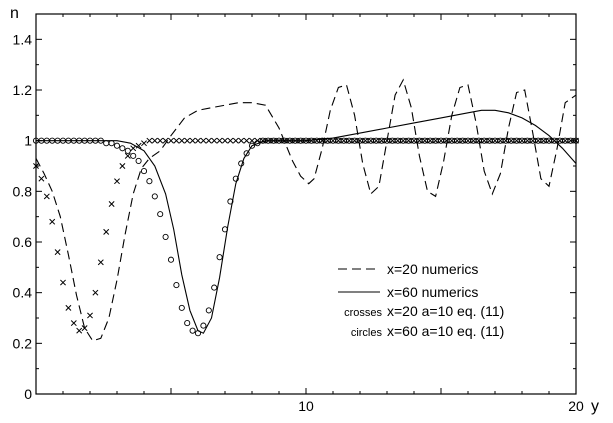 The width and height of the screenshot is (613, 423). What do you see at coordinates (23, 191) in the screenshot?
I see `y-tick-label: 0.8` at bounding box center [23, 191].